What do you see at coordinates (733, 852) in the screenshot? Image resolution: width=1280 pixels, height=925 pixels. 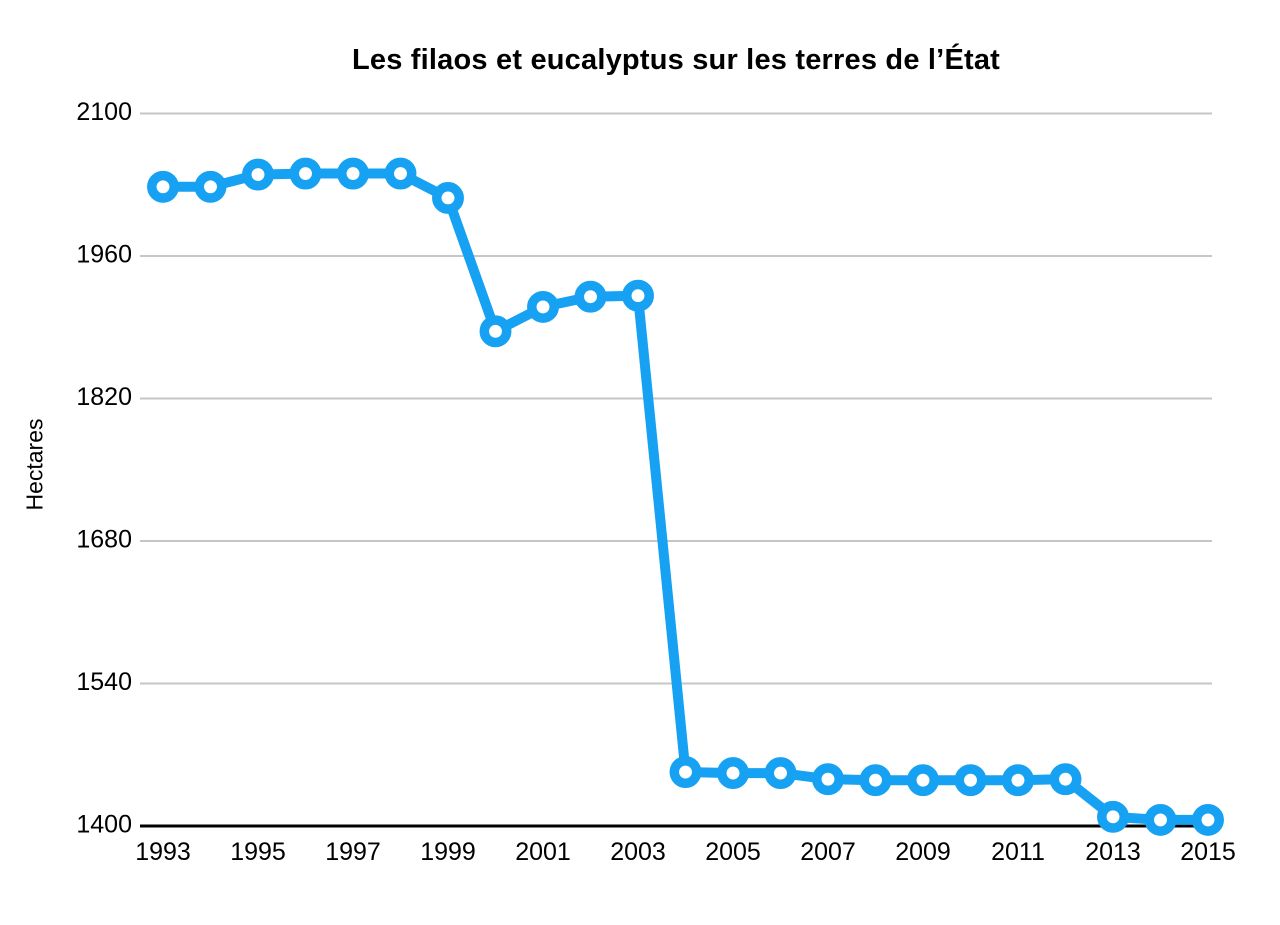 I see `x-tick-label: 2005` at bounding box center [733, 852].